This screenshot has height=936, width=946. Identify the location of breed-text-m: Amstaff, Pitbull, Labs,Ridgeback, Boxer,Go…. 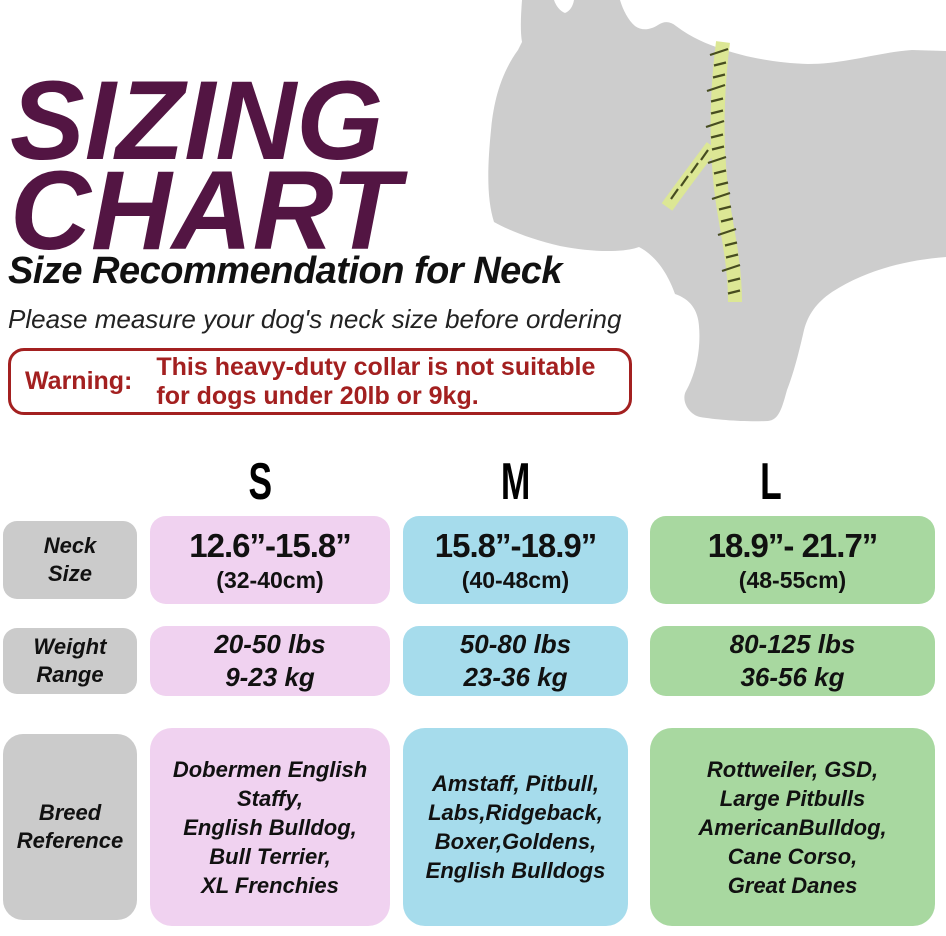
(515, 827).